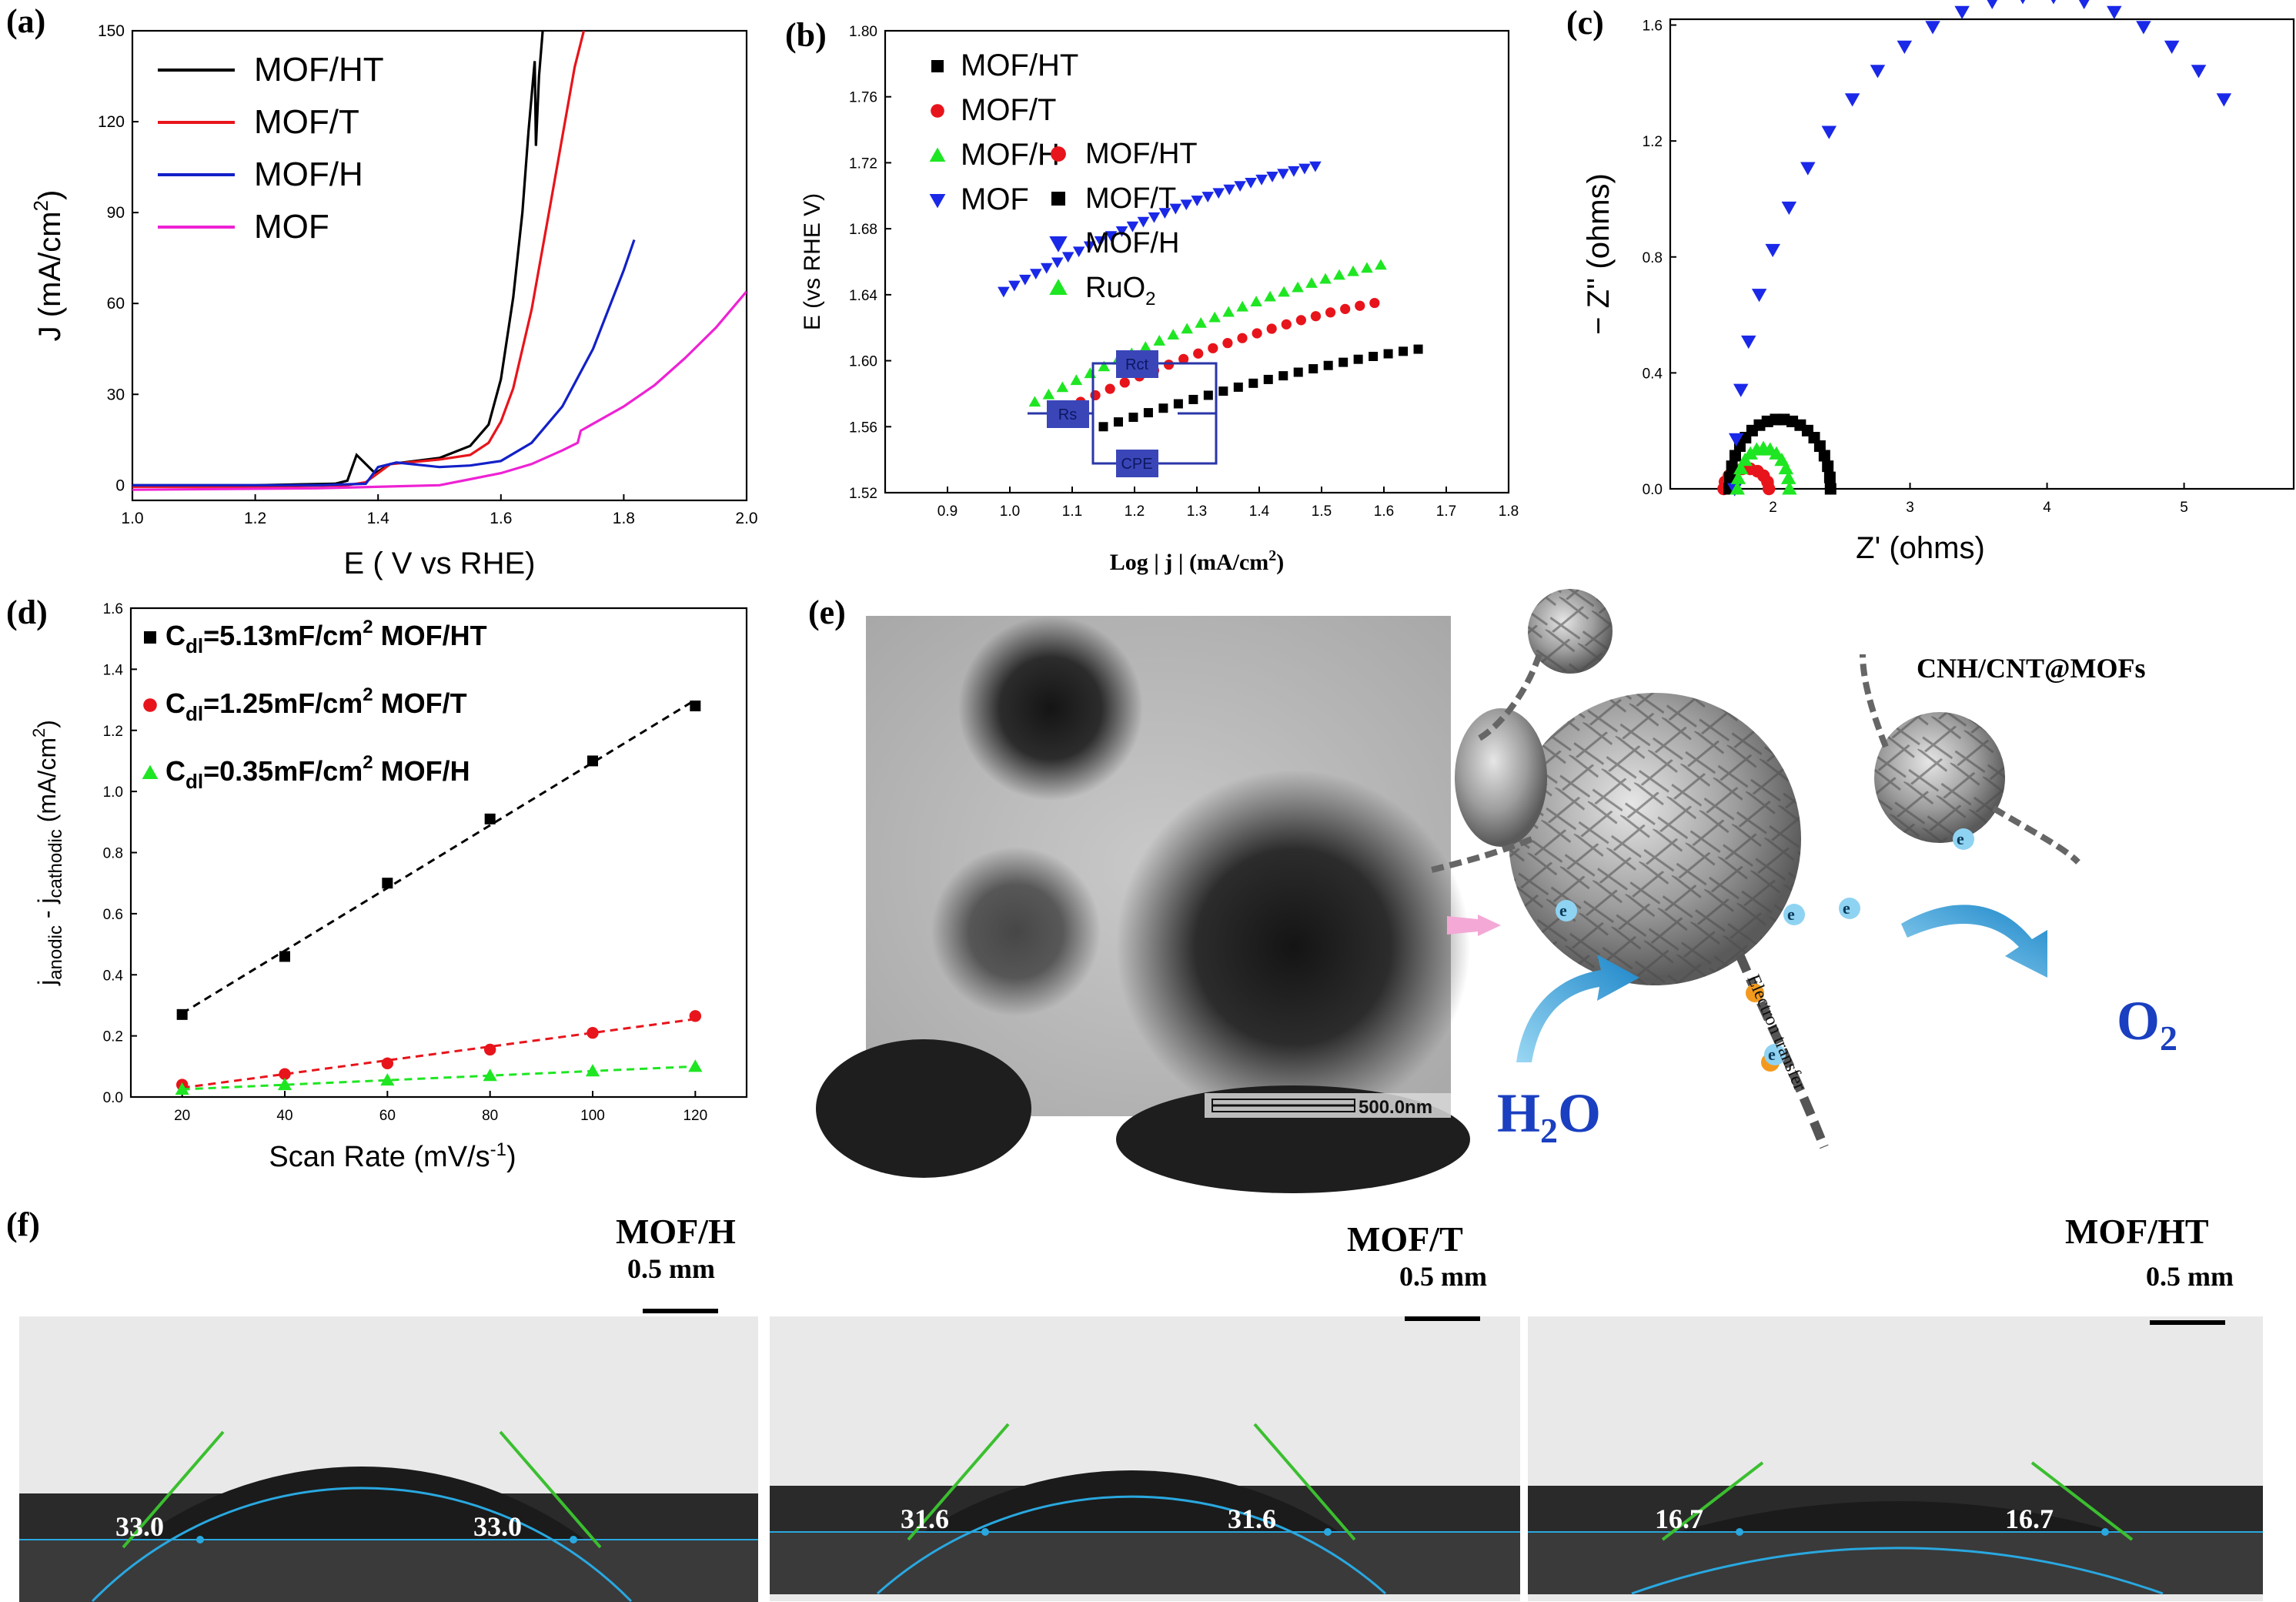  Describe the element at coordinates (139, 1526) in the screenshot. I see `angle-left-label: 33.0` at that location.